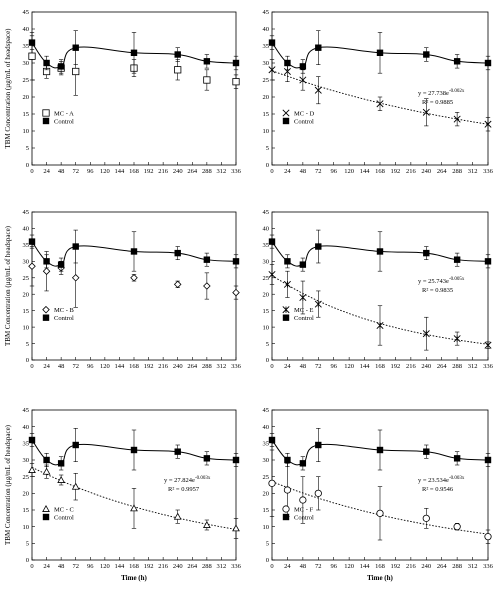 The image size is (500, 614). What do you see at coordinates (457, 478) in the screenshot?
I see `equation-exponent: -0.003x` at bounding box center [457, 478].